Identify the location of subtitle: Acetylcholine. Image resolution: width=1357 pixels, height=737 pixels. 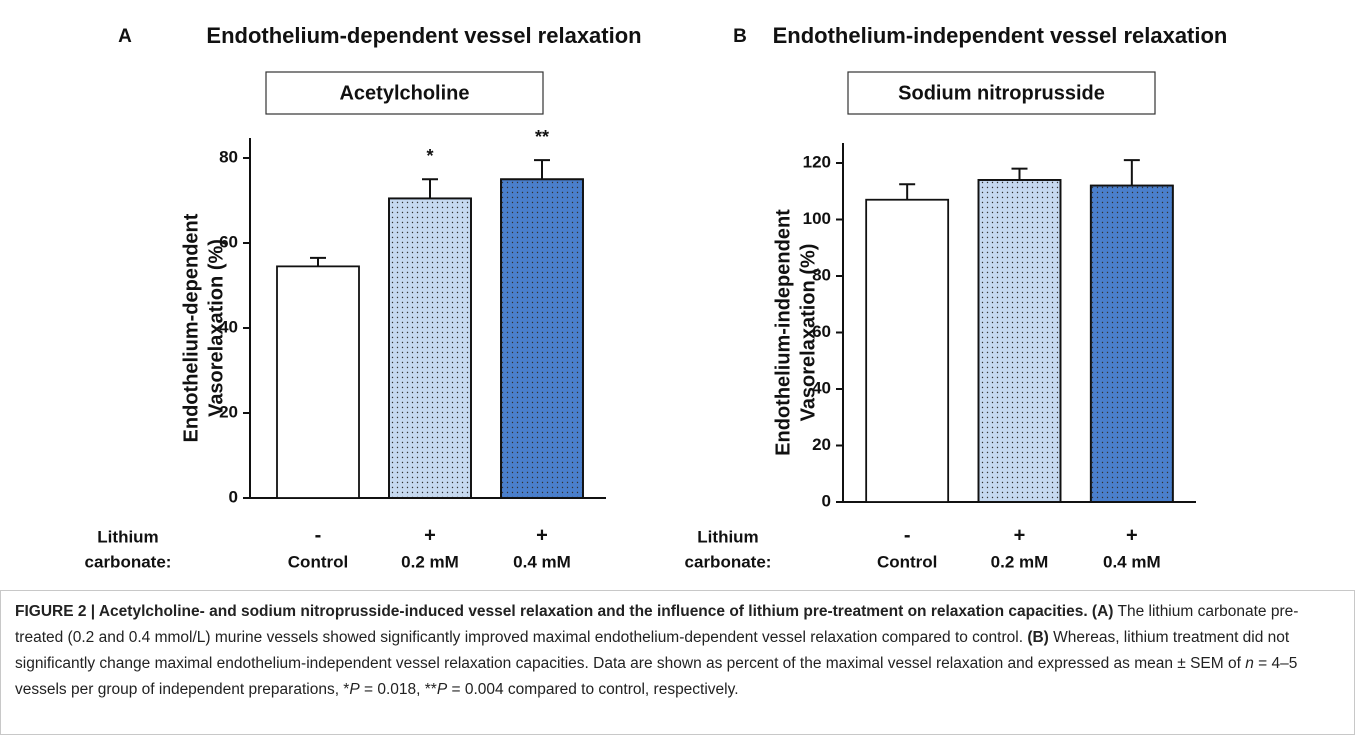
(404, 93).